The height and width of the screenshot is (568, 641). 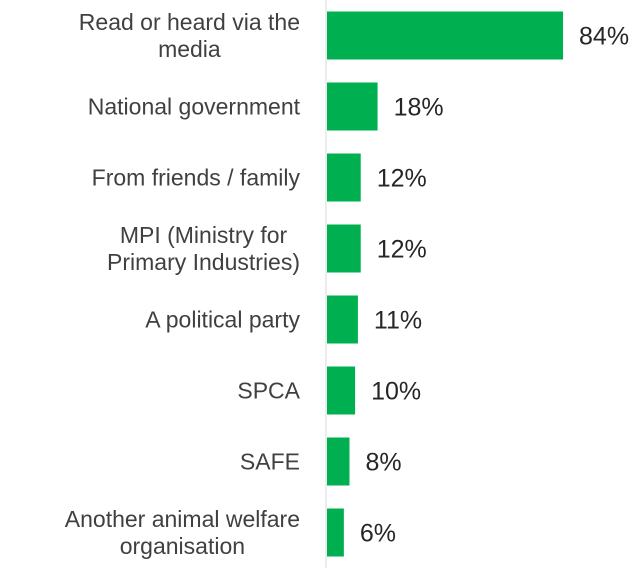 I want to click on category-label-line: A political party, so click(x=222, y=320).